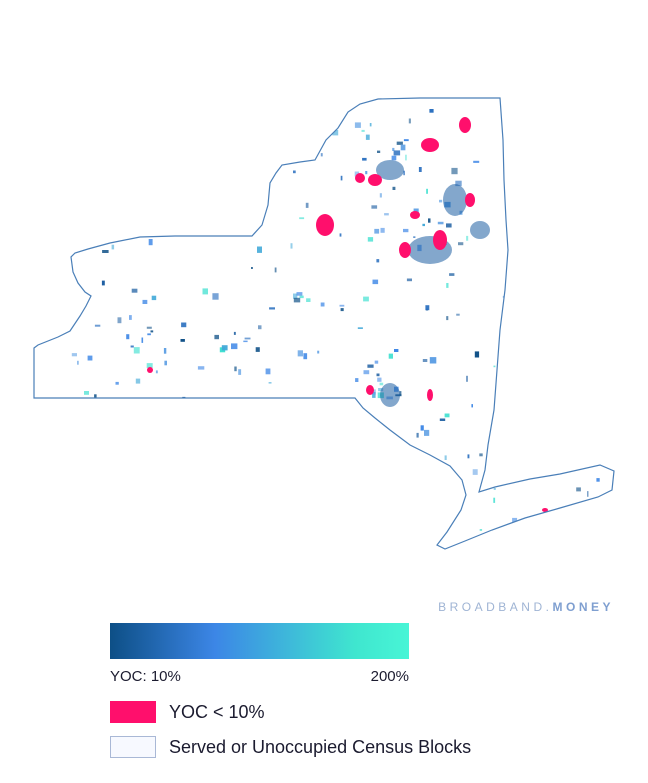 This screenshot has width=648, height=783. Describe the element at coordinates (187, 712) in the screenshot. I see `legend-item-low-yoc: YOC < 10%` at that location.